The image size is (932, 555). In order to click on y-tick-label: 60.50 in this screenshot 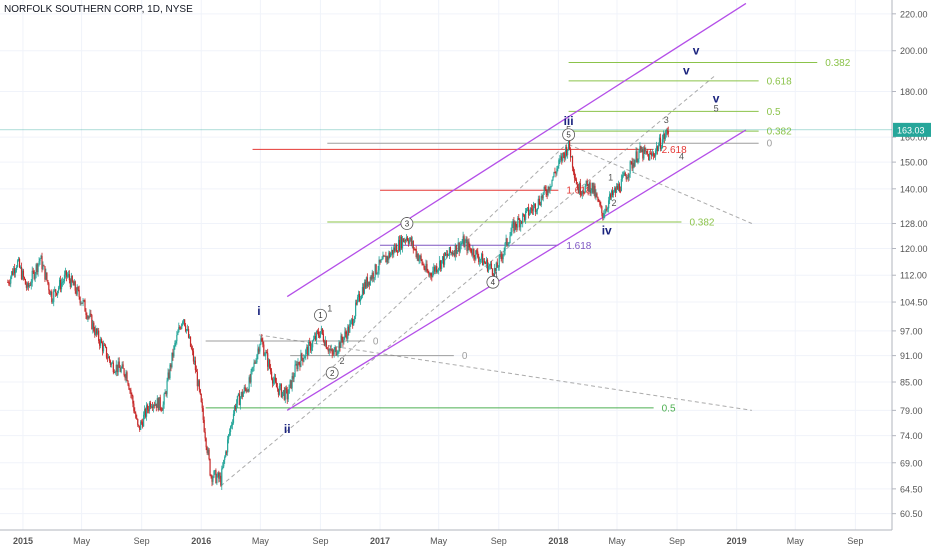, I will do `click(911, 514)`.